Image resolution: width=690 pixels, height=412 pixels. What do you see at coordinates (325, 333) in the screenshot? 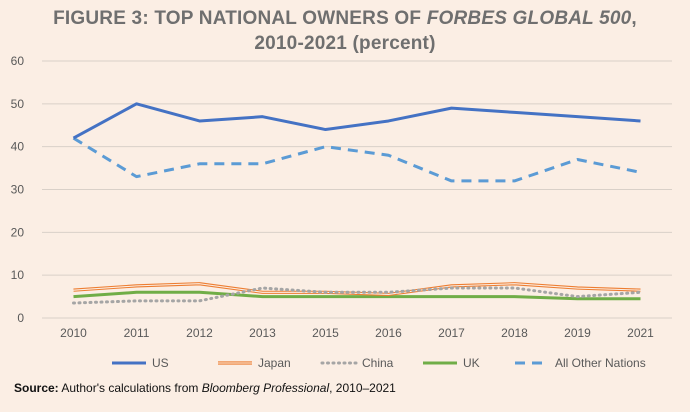
I see `x-tick-label: 2015` at bounding box center [325, 333].